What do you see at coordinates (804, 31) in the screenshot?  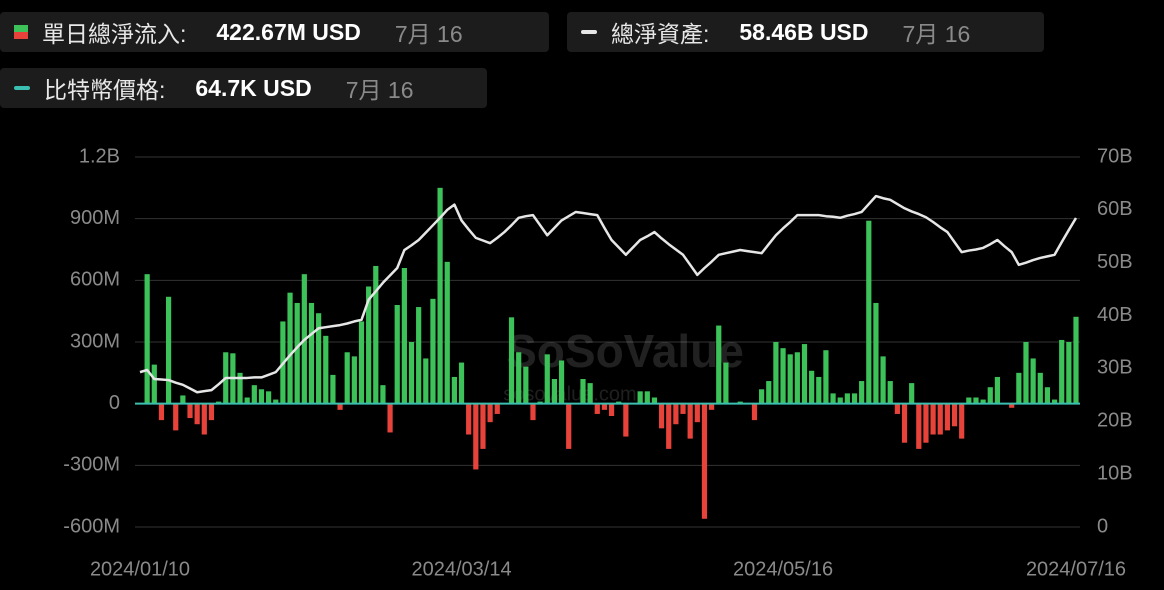 I see `legend-value: 58.46B USD` at bounding box center [804, 31].